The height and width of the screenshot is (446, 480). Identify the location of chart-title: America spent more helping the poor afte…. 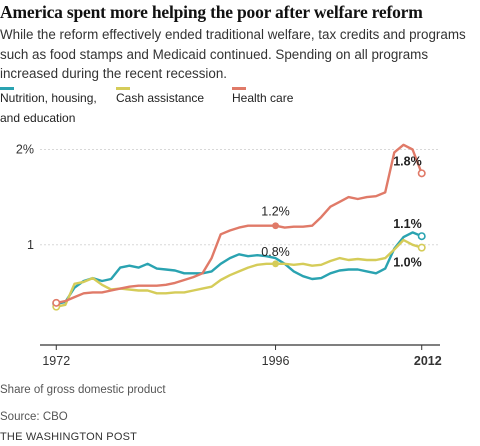
(211, 12).